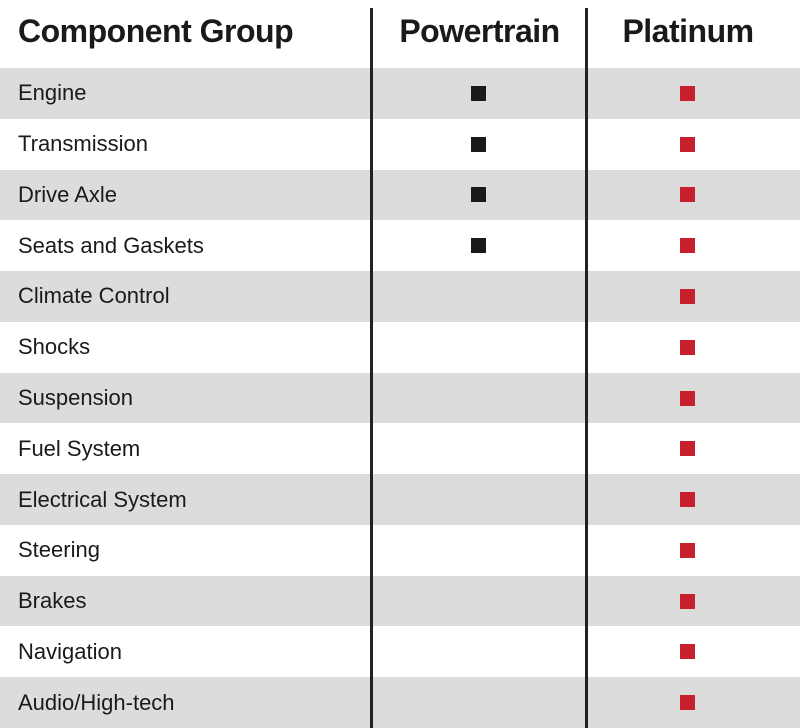  What do you see at coordinates (52, 93) in the screenshot?
I see `row-label: Engine` at bounding box center [52, 93].